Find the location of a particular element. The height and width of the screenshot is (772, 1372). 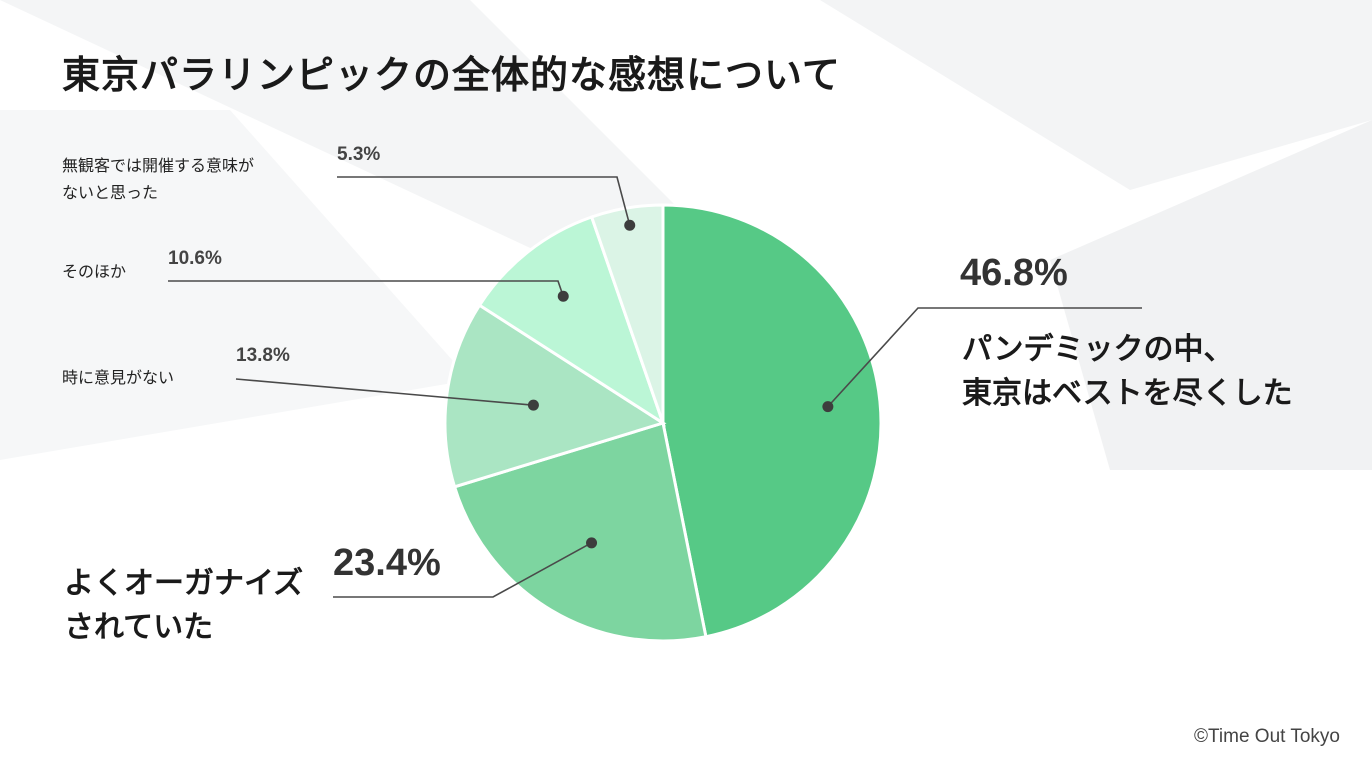

slice-3-label-line-1: そのほか is located at coordinates (94, 271).